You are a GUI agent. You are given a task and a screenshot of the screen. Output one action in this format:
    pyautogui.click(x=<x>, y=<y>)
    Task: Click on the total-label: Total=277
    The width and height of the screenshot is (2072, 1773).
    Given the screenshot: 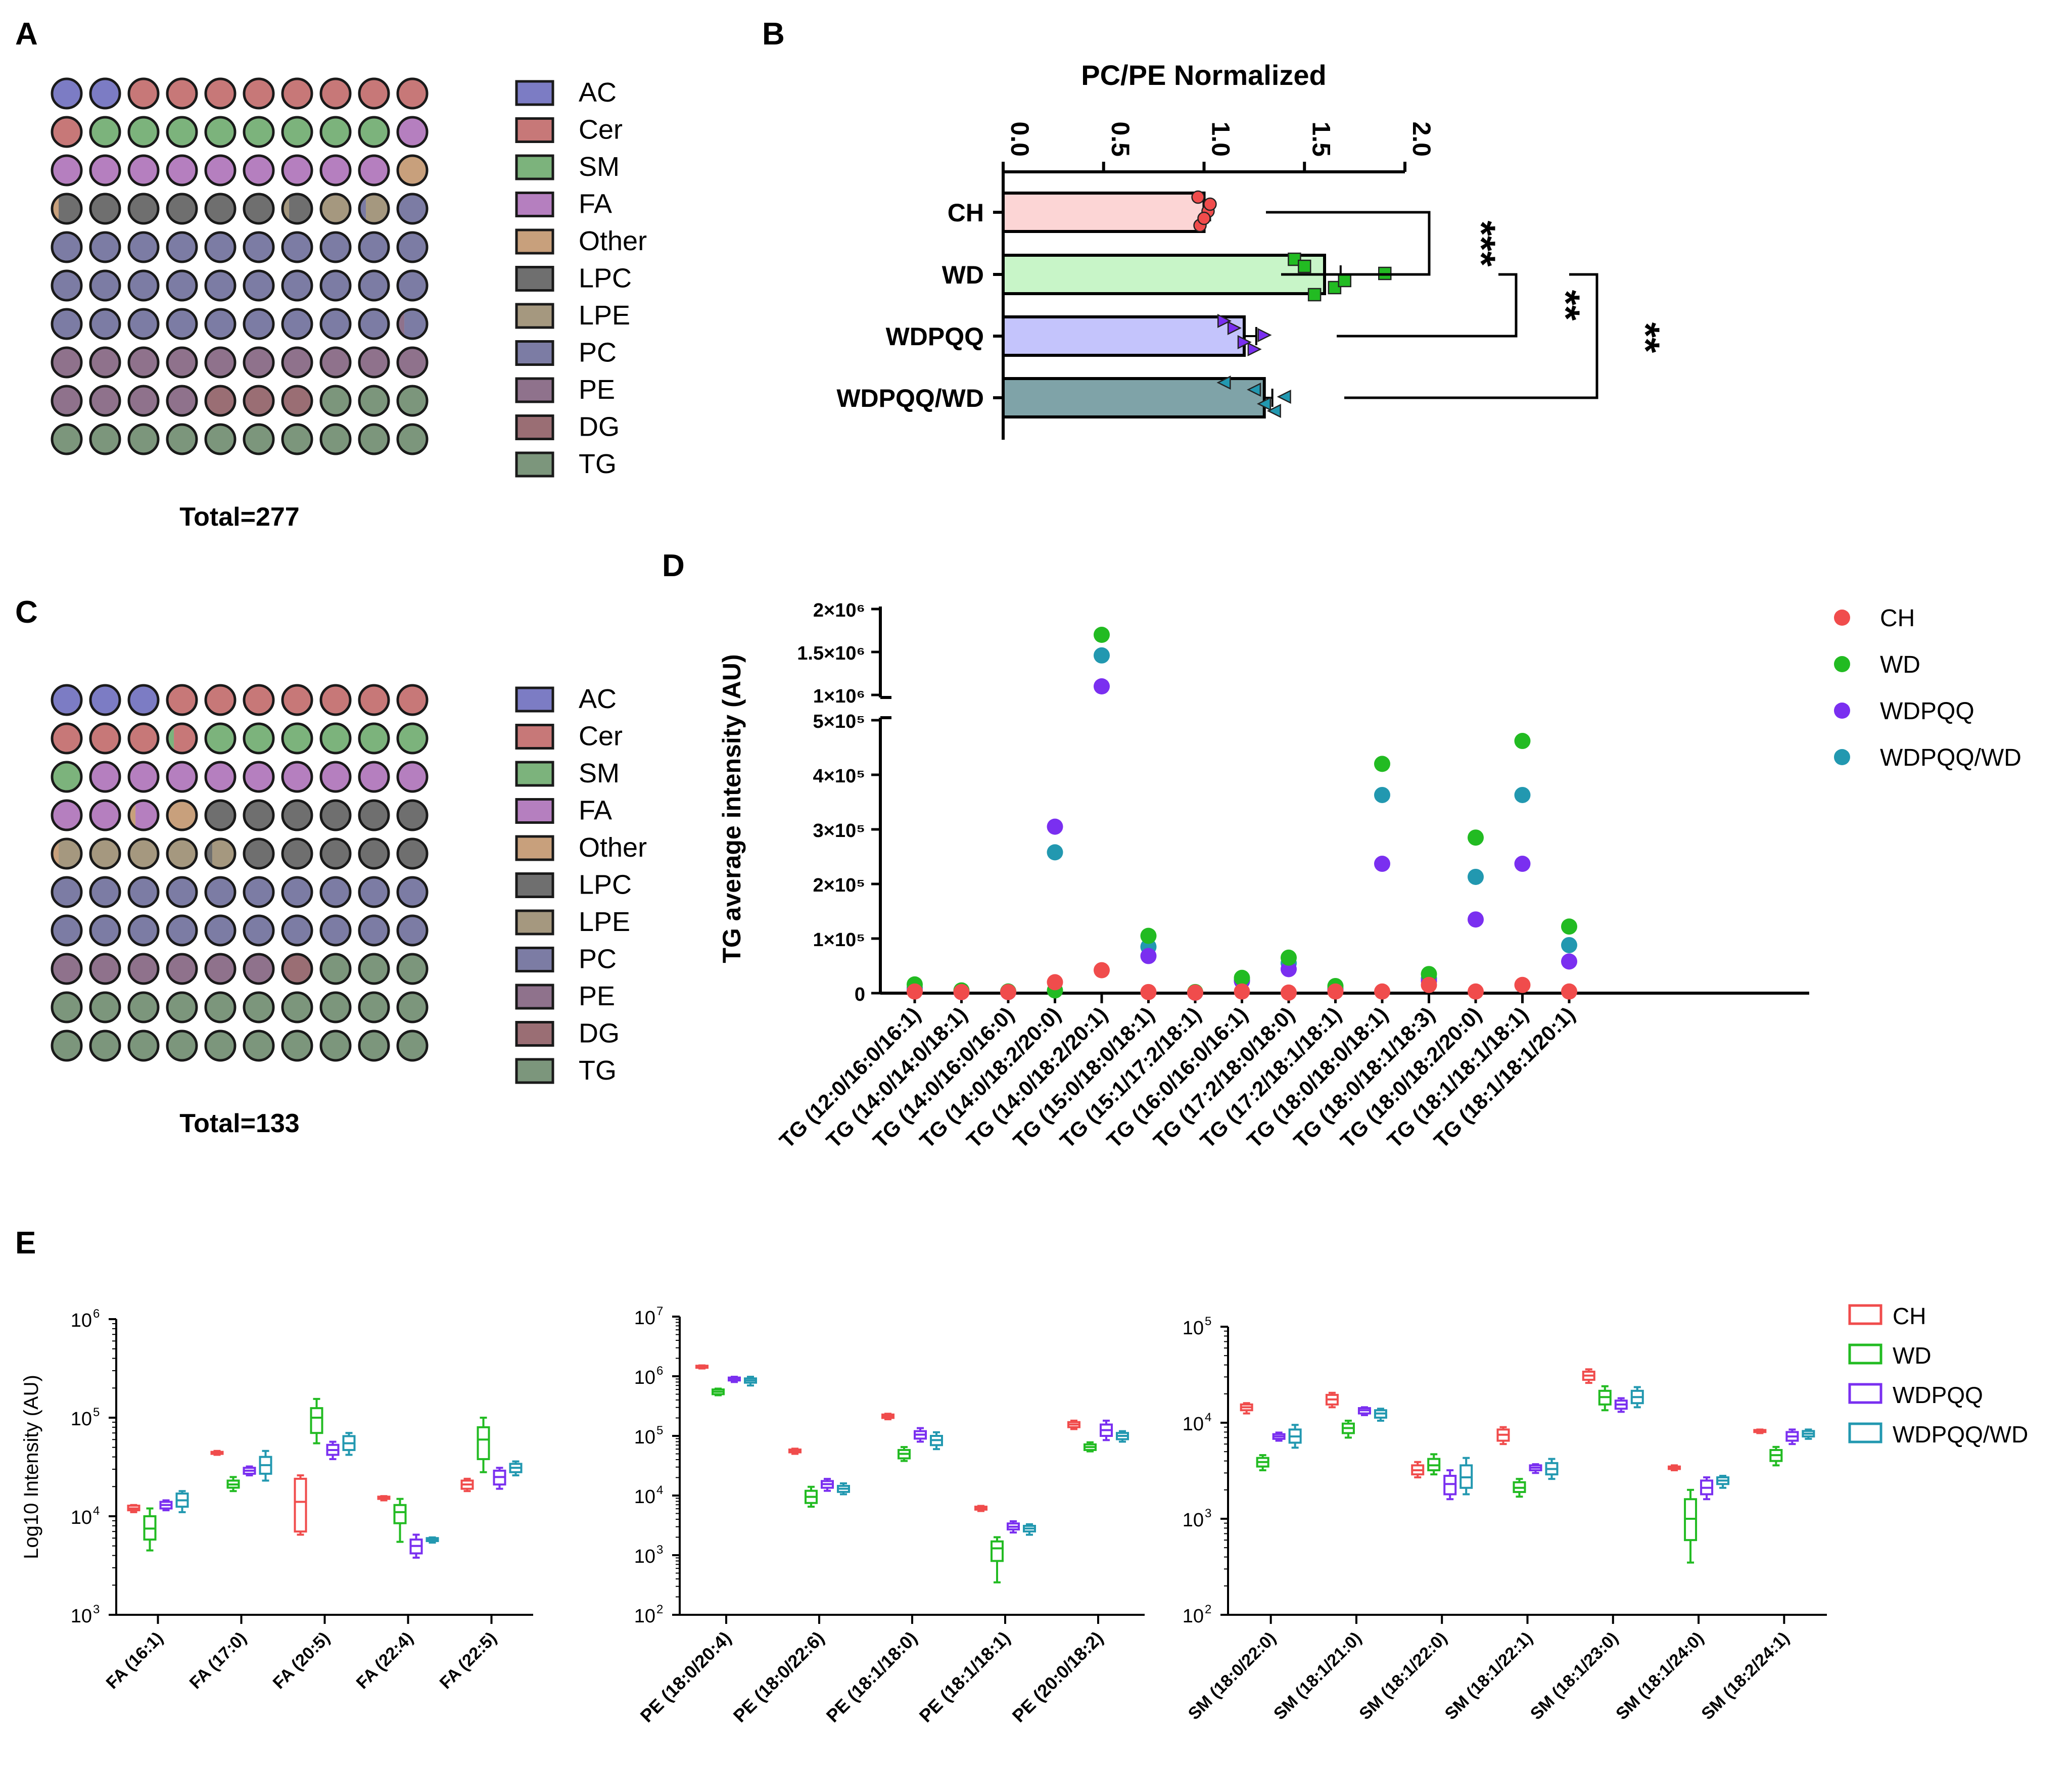 What is the action you would take?
    pyautogui.click(x=239, y=517)
    